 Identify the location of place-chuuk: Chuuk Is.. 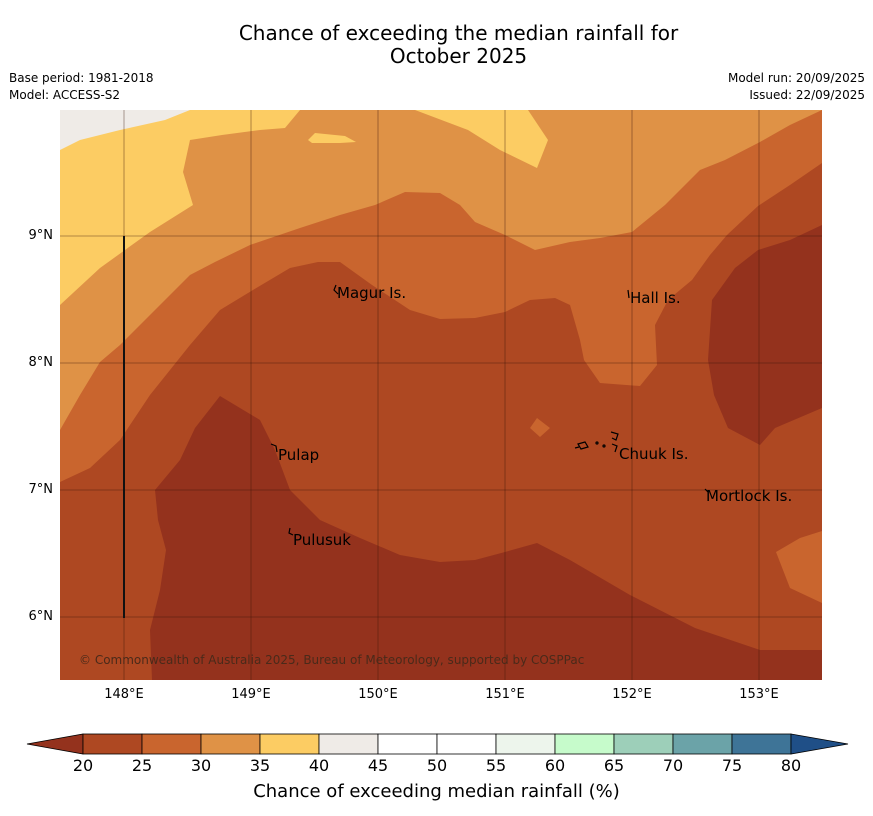
(654, 454).